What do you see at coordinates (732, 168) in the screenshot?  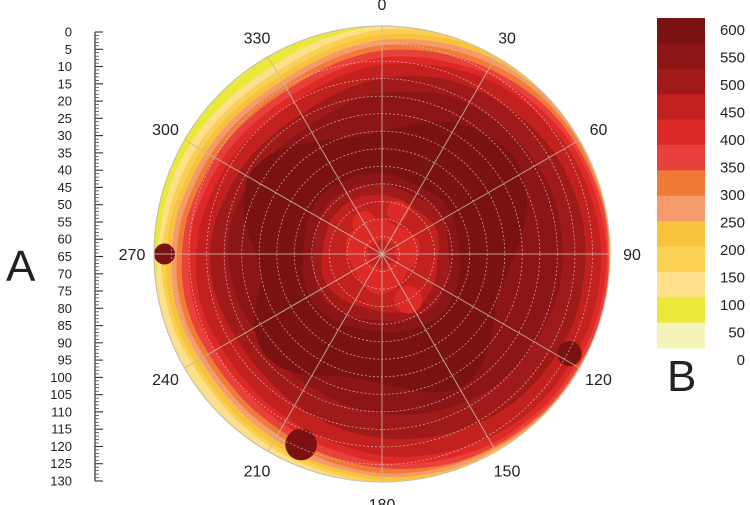 I see `colorbar-label-350: 350` at bounding box center [732, 168].